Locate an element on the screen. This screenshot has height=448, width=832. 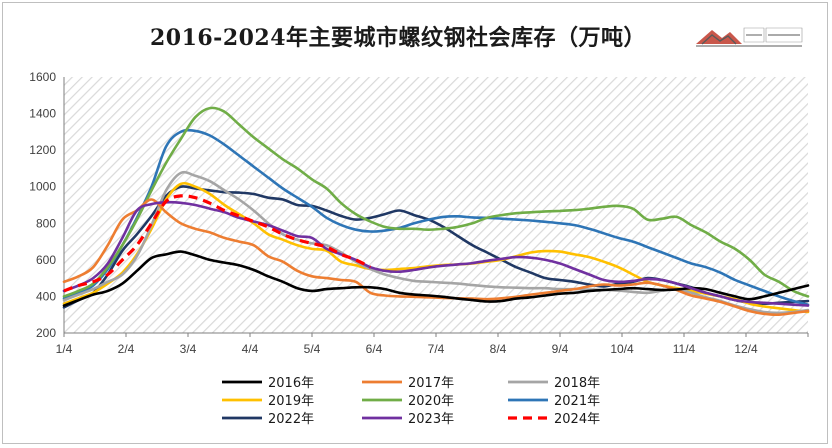
x-tick-label: 11/4 is located at coordinates (684, 349).